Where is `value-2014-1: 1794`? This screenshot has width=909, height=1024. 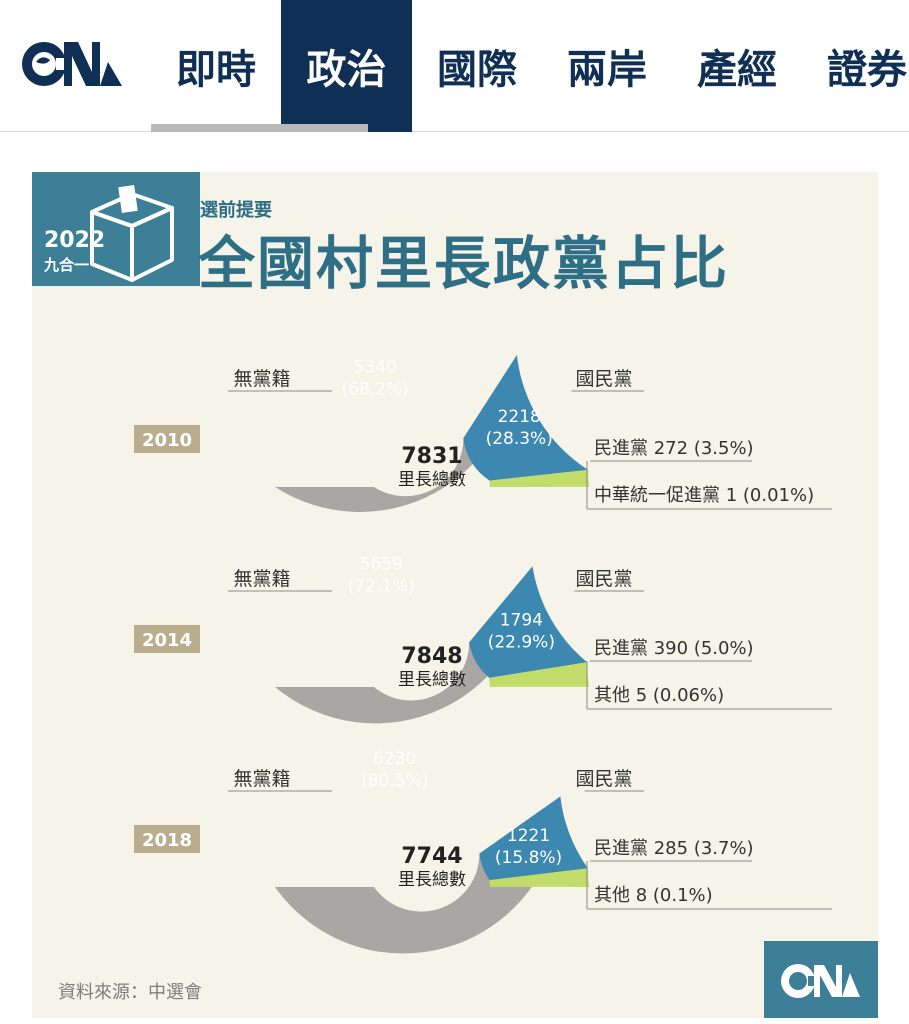 value-2014-1: 1794 is located at coordinates (521, 621).